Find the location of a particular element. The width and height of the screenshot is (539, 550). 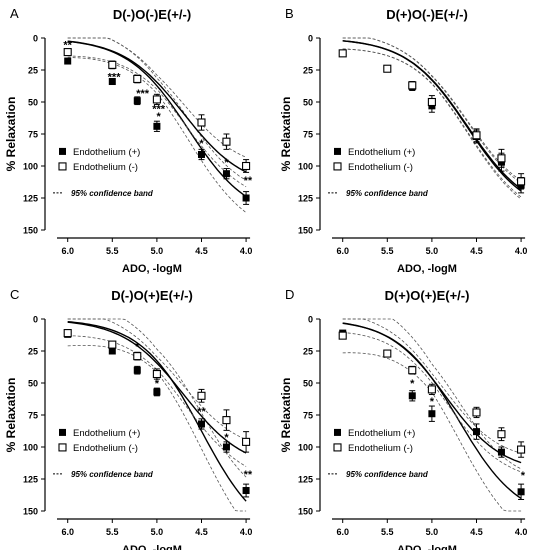

panel-title: D(-)O(+)E(+/-) is located at coordinates (152, 295).